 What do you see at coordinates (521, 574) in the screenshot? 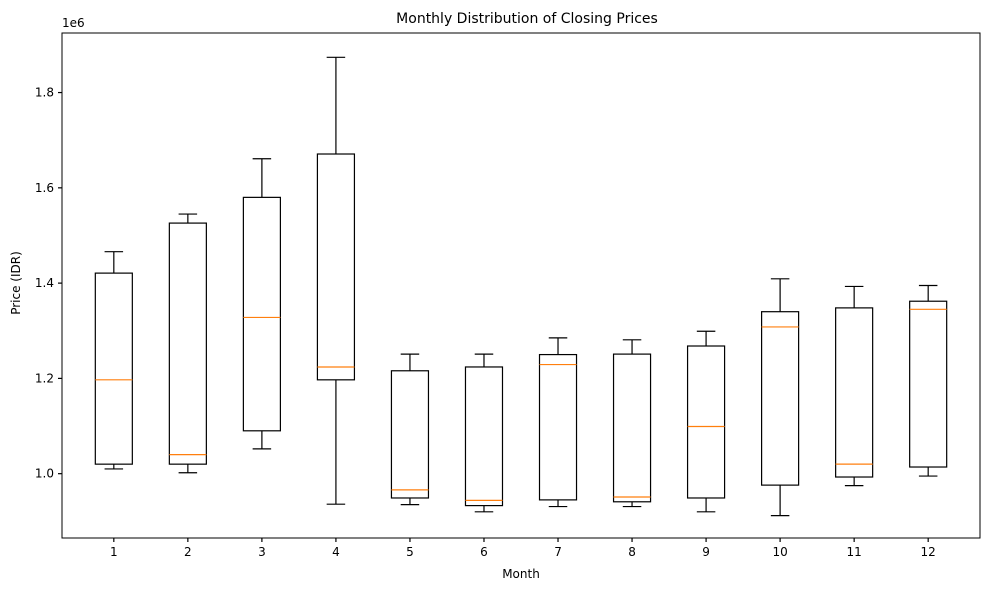
I see `x-axis-label: Month` at bounding box center [521, 574].